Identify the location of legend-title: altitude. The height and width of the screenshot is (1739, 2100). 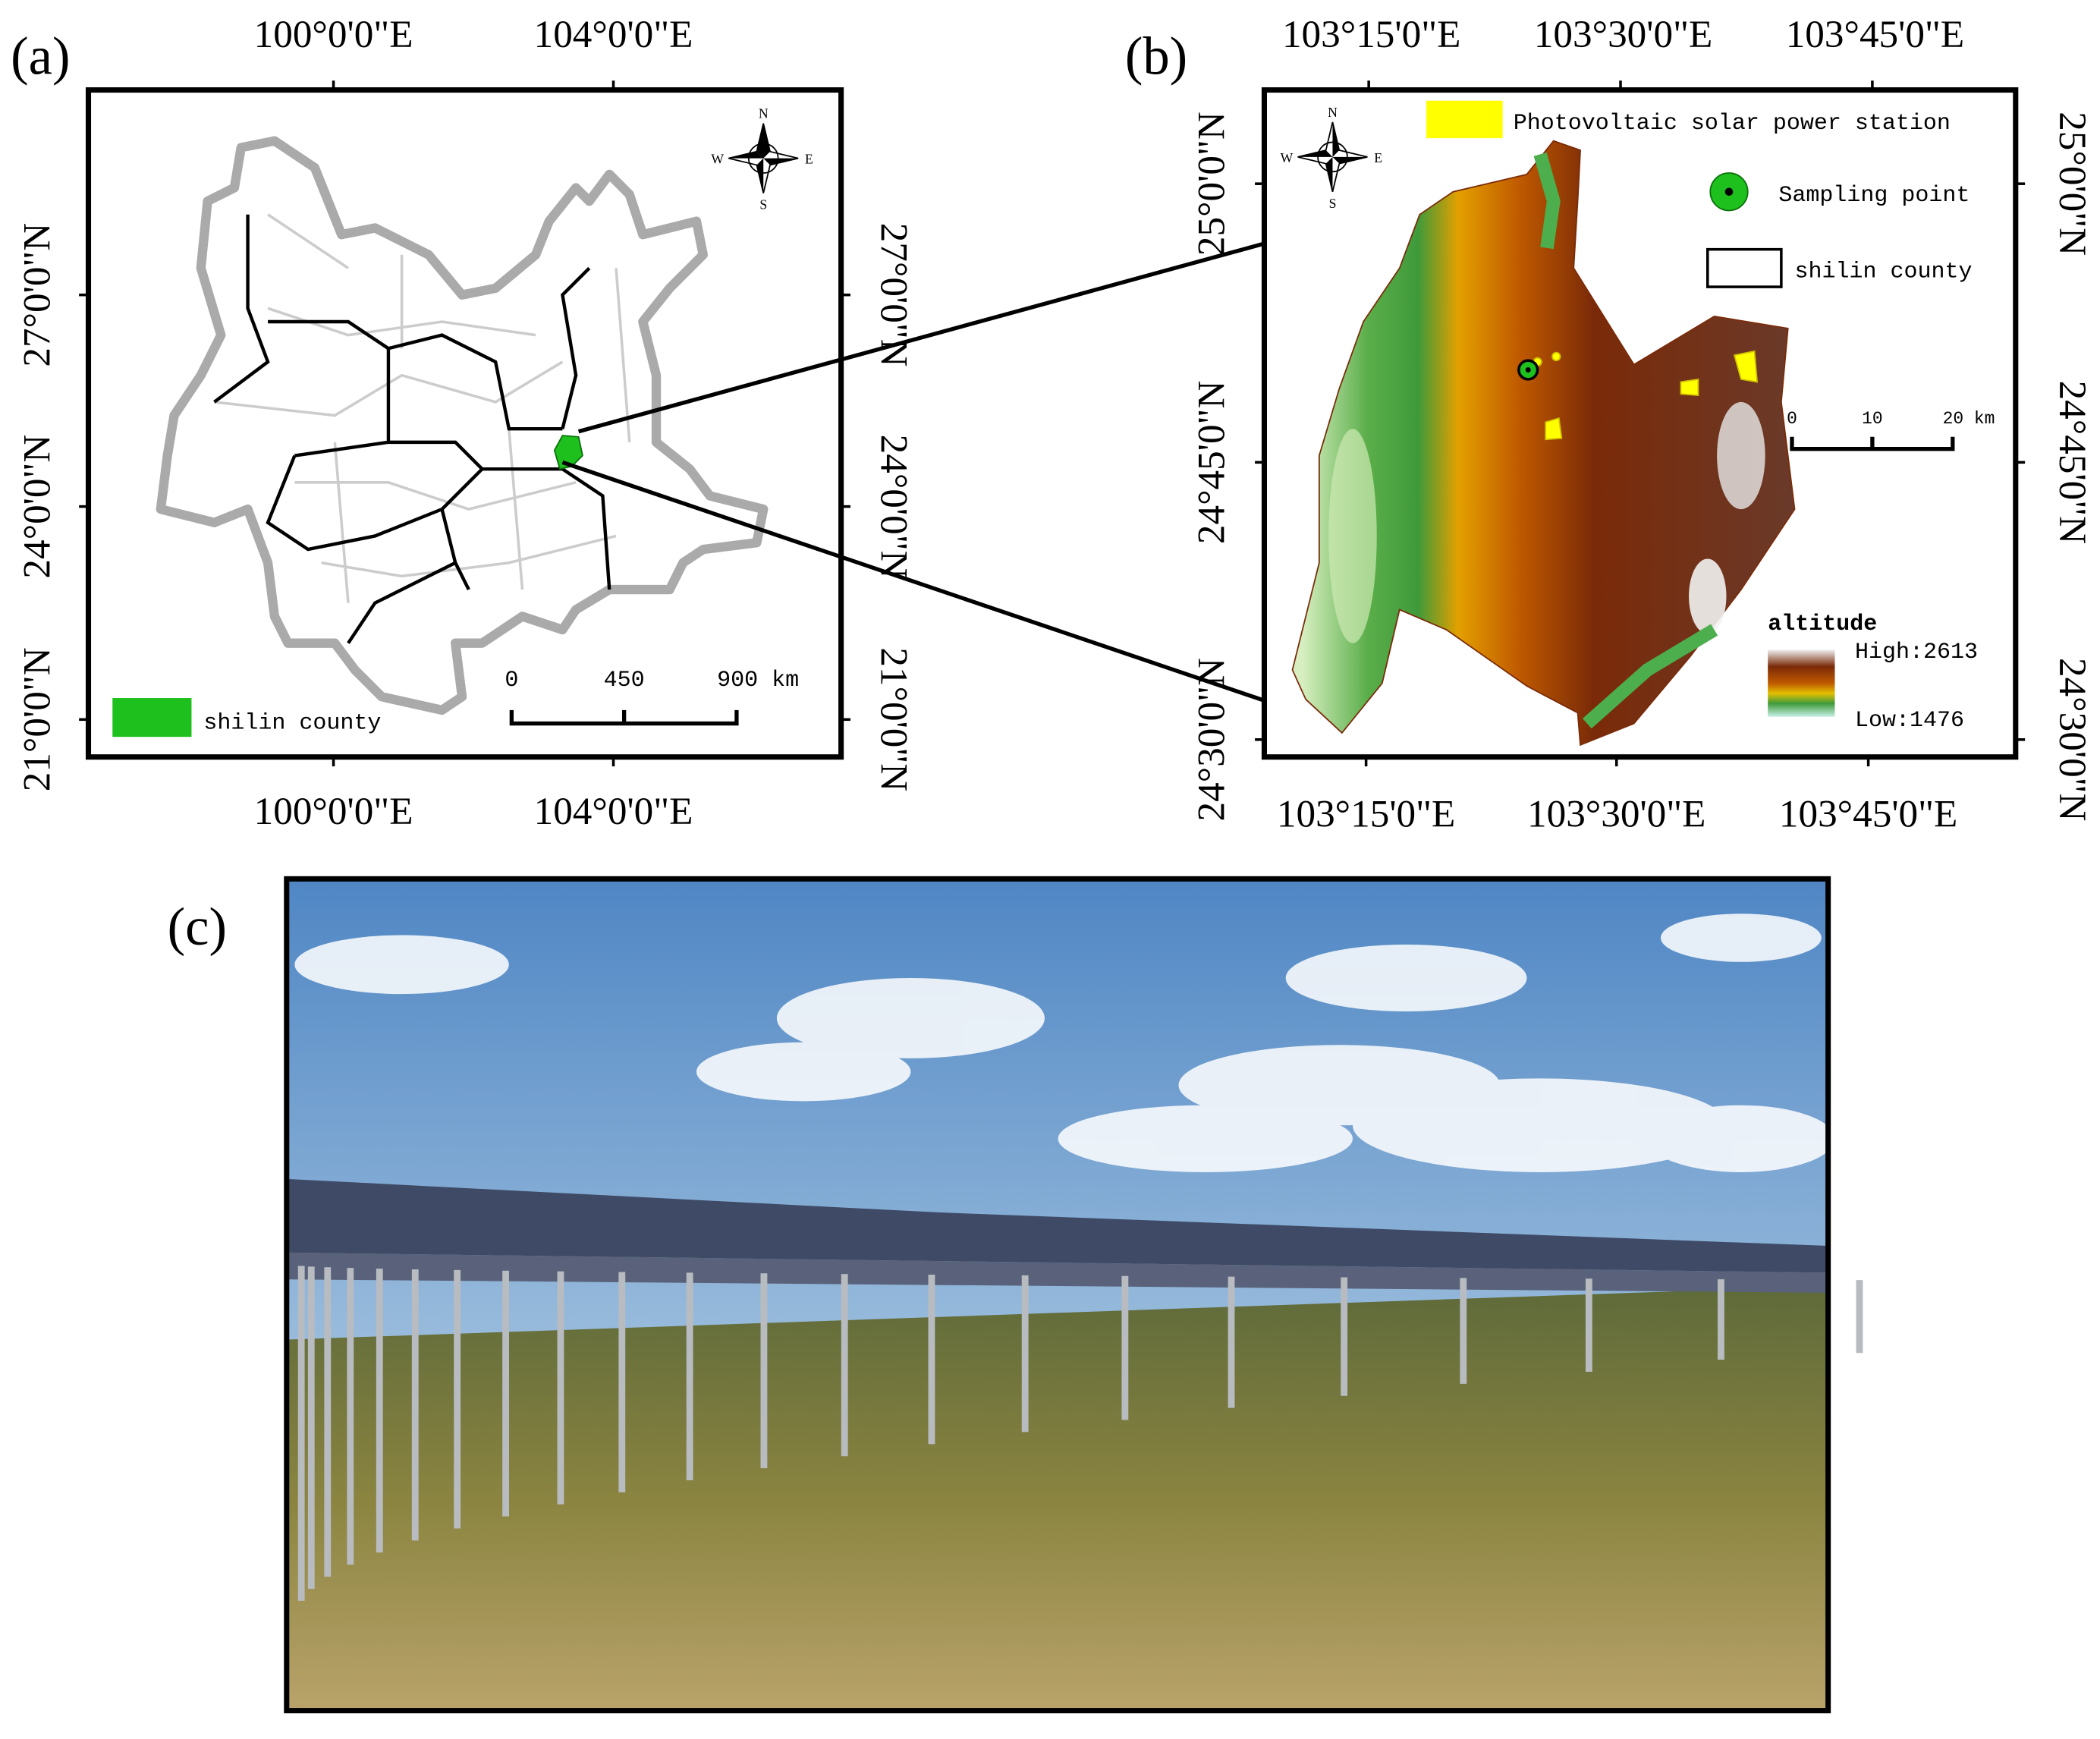
(1822, 625).